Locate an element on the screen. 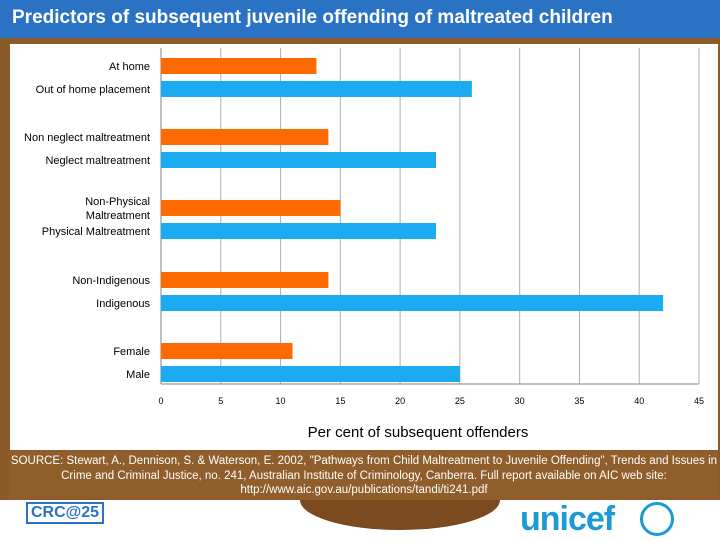  category-label-3: Neglect maltreatment is located at coordinates (97, 161).